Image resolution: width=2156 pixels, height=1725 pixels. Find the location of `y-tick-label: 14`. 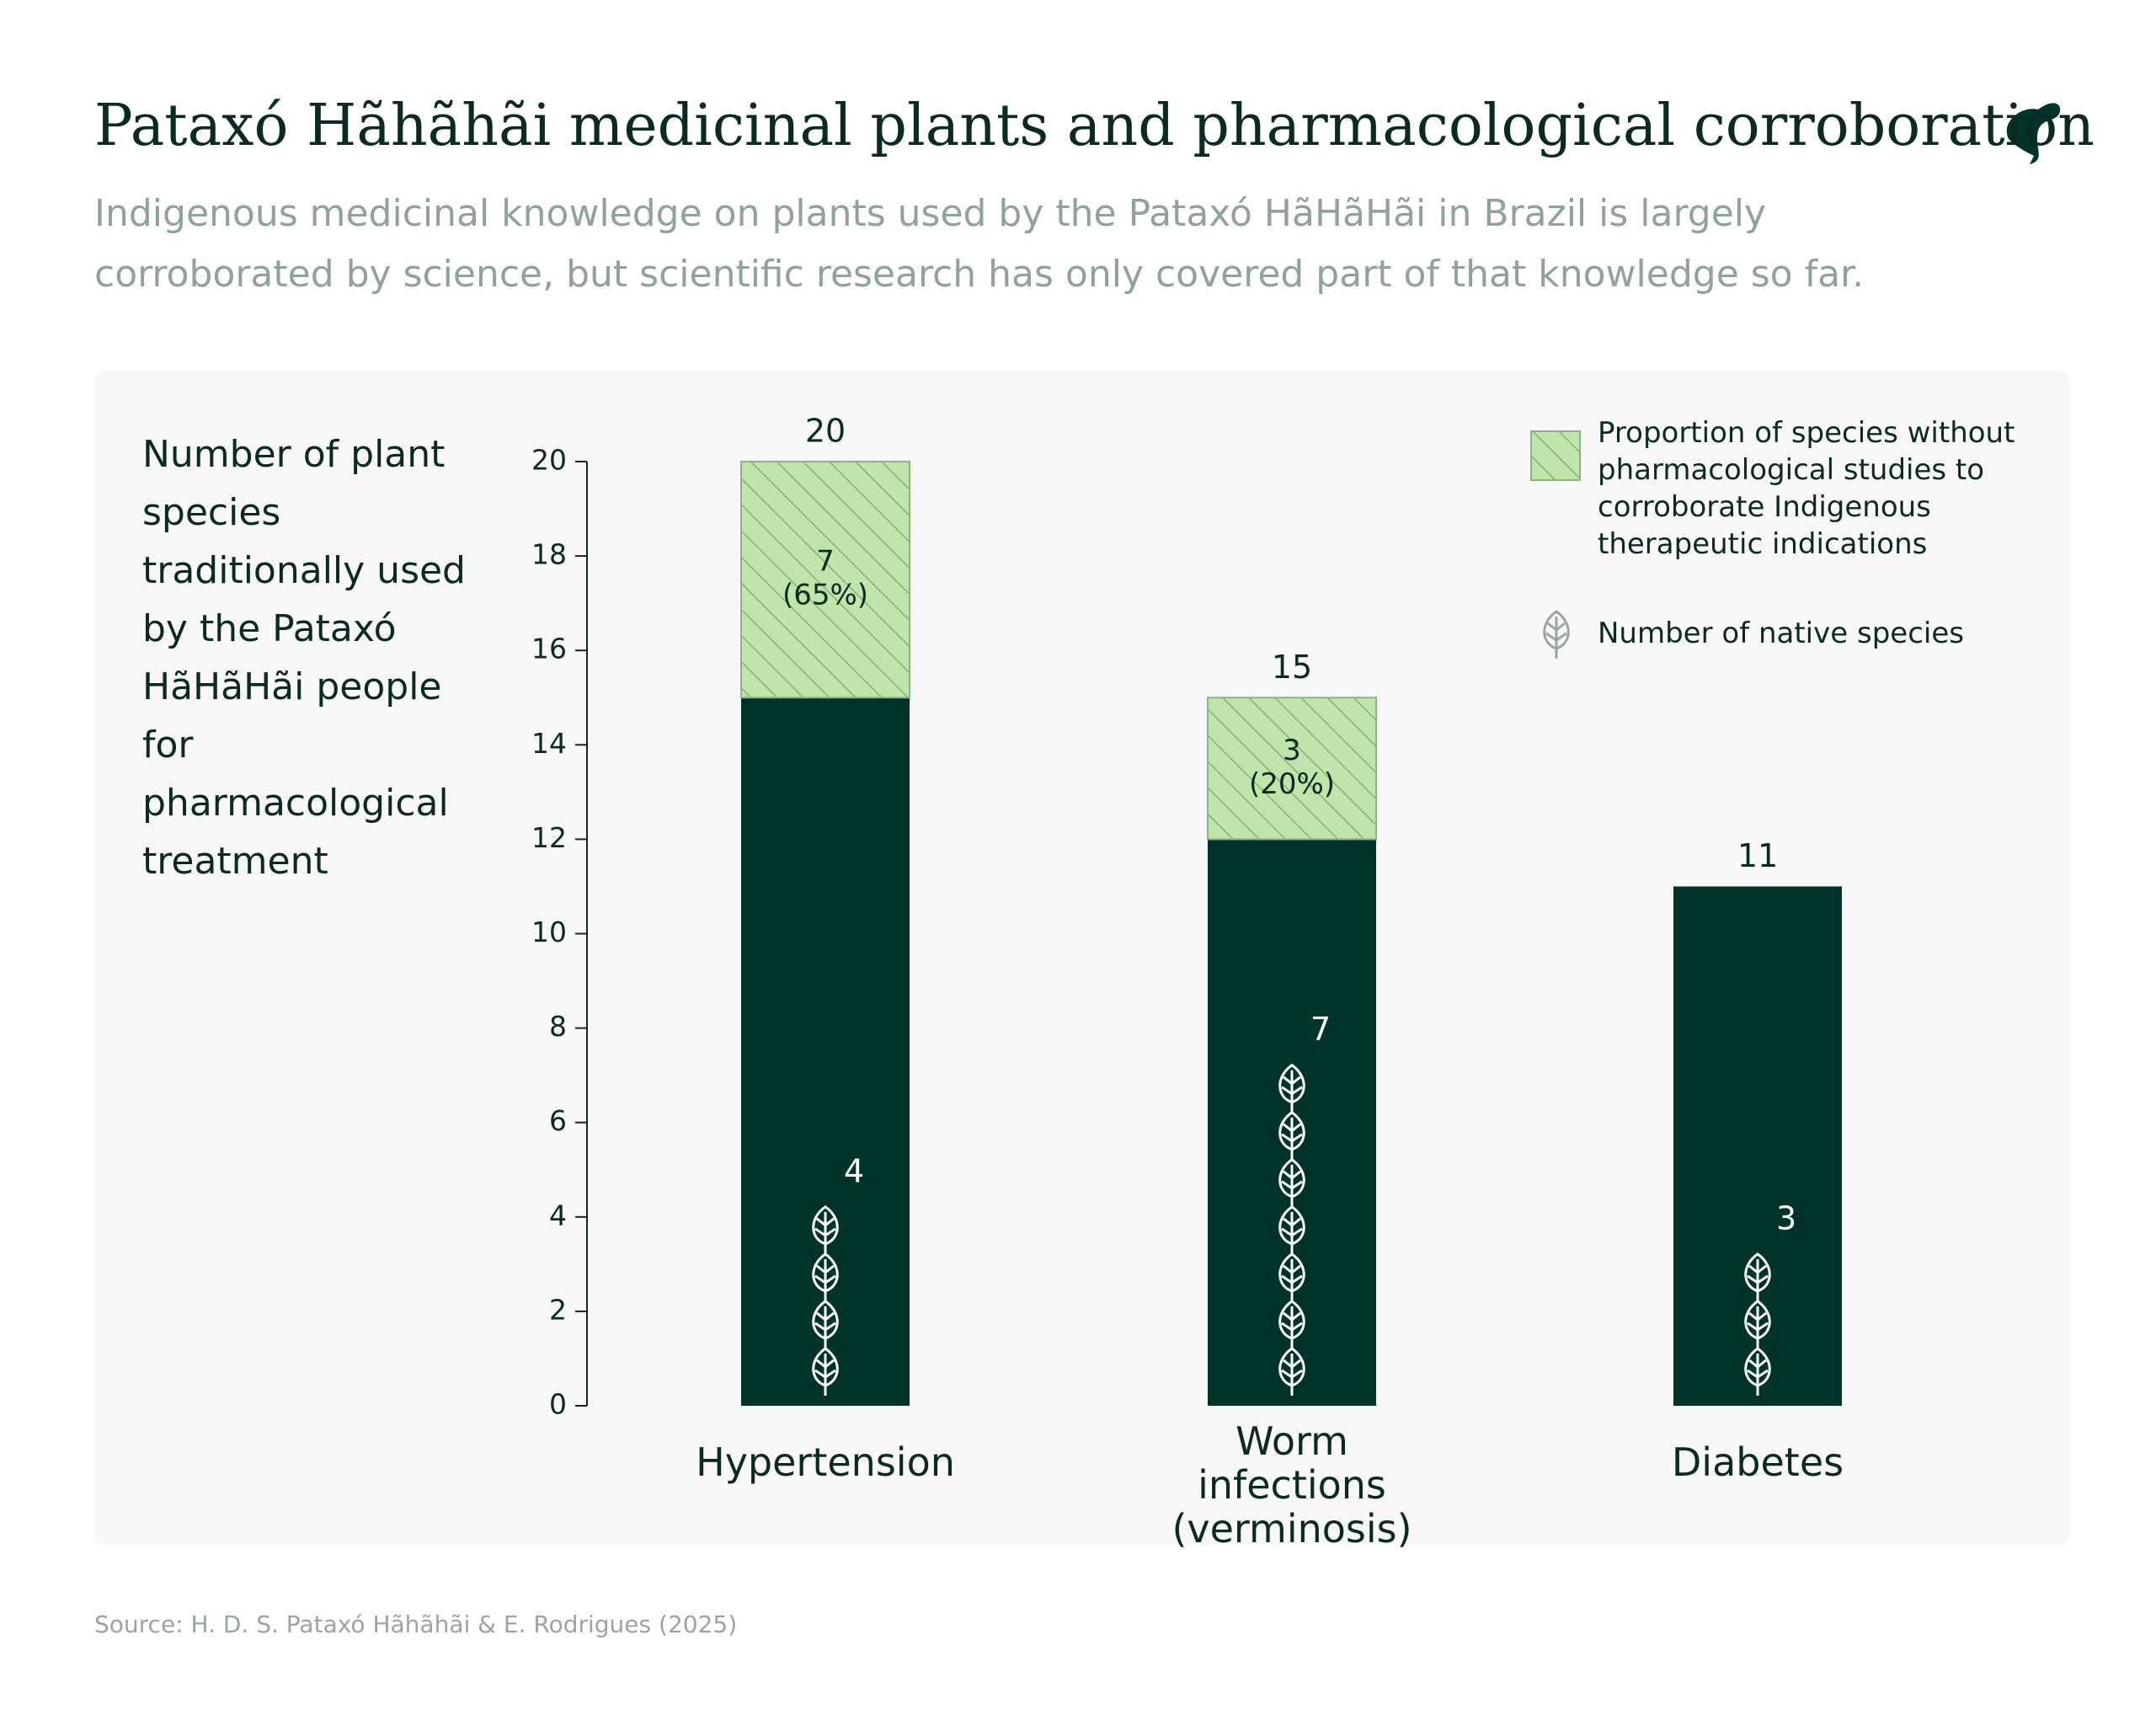

y-tick-label: 14 is located at coordinates (549, 743).